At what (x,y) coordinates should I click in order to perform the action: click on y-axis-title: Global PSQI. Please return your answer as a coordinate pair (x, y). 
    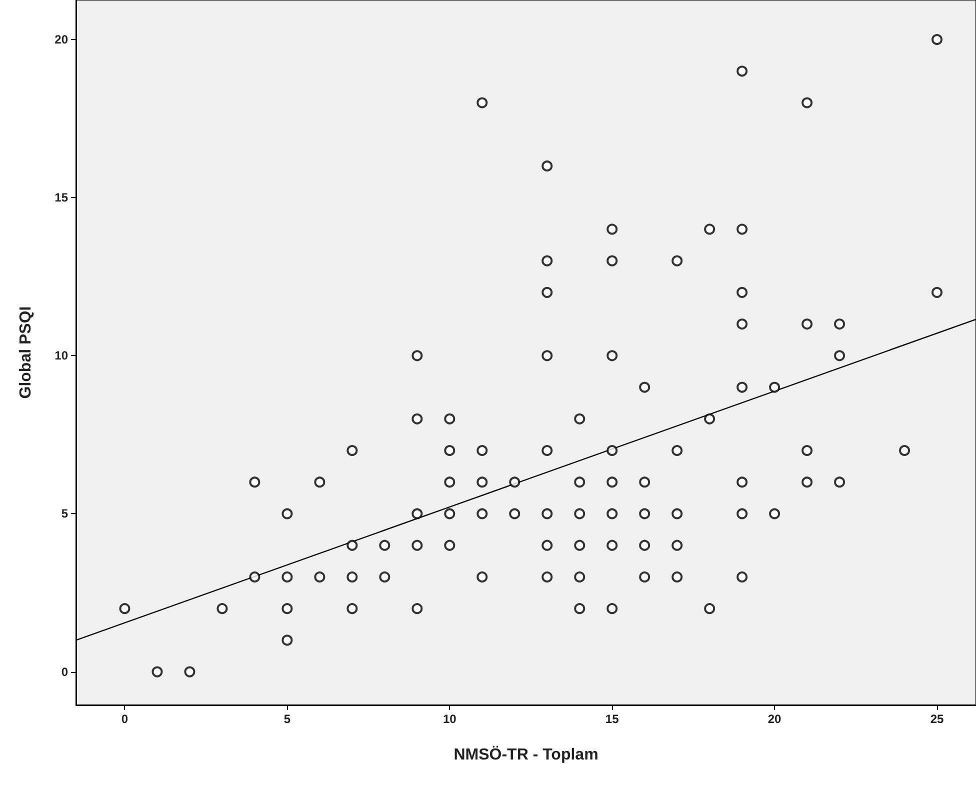
    Looking at the image, I should click on (26, 352).